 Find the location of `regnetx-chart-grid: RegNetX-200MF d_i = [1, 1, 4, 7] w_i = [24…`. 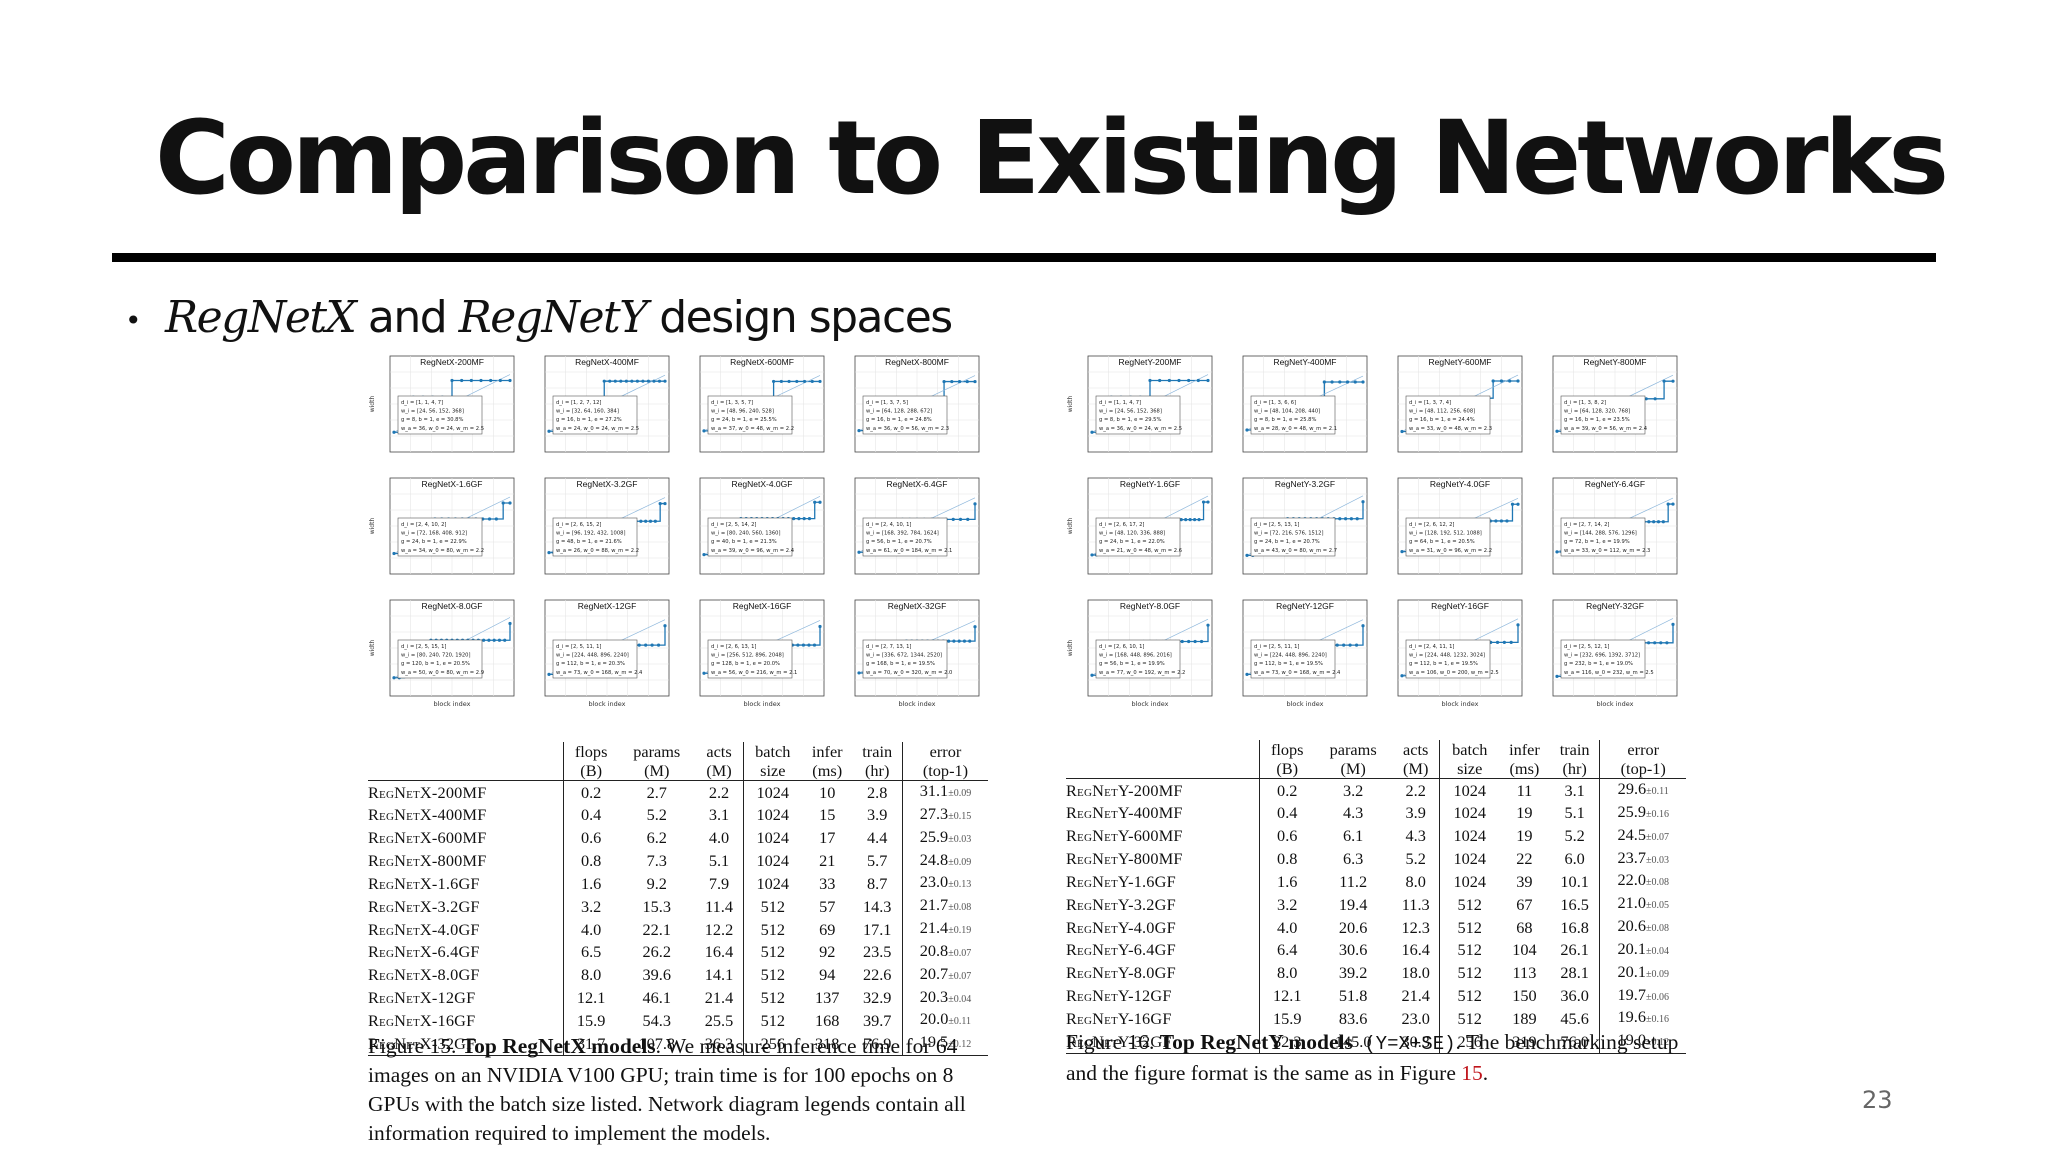

regnetx-chart-grid: RegNetX-200MF d_i = [1, 1, 4, 7] w_i = [24… is located at coordinates (678, 537).